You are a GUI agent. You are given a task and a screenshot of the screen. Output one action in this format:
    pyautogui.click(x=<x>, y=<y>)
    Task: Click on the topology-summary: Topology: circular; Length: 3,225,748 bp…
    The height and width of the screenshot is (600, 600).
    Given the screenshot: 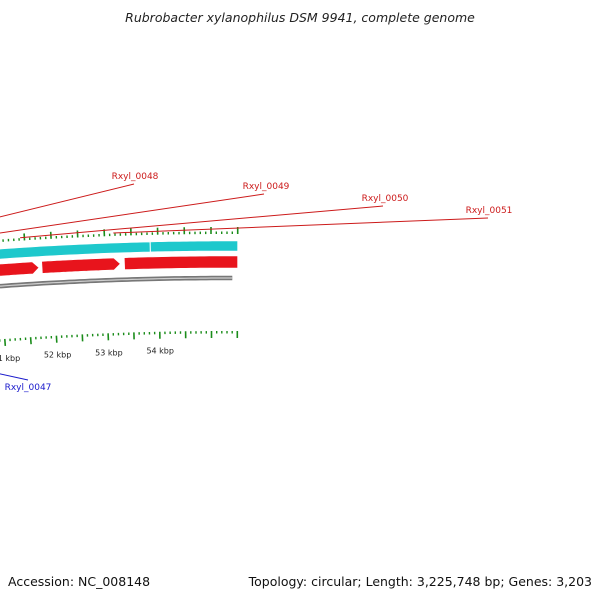 What is the action you would take?
    pyautogui.click(x=420, y=581)
    